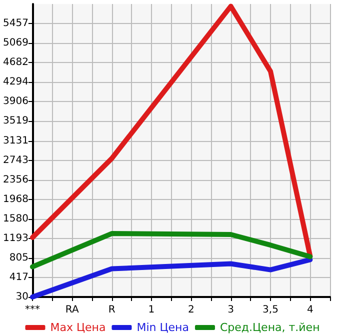 The image size is (345, 335). Describe the element at coordinates (32, 310) in the screenshot. I see `x-tick-label: ***` at that location.